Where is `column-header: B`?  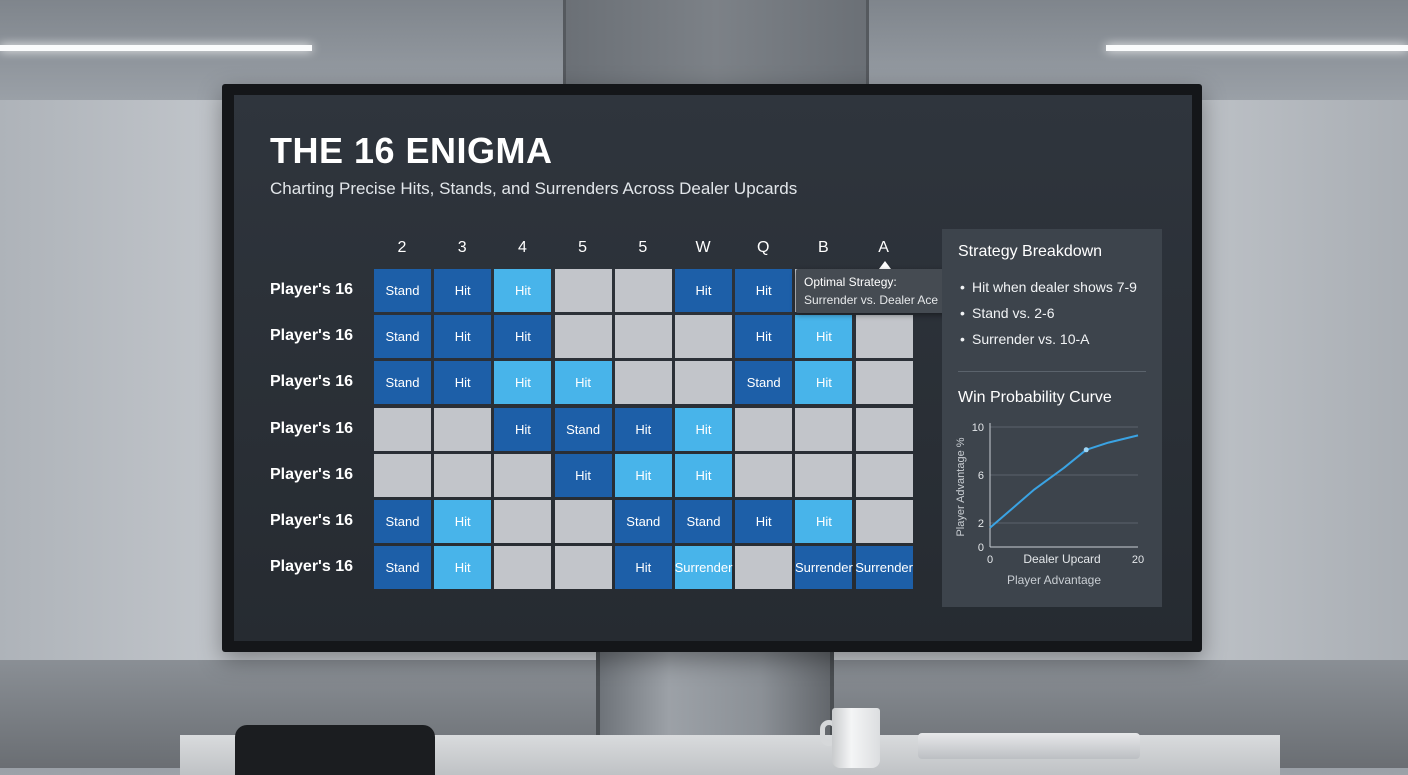 column-header: B is located at coordinates (823, 247).